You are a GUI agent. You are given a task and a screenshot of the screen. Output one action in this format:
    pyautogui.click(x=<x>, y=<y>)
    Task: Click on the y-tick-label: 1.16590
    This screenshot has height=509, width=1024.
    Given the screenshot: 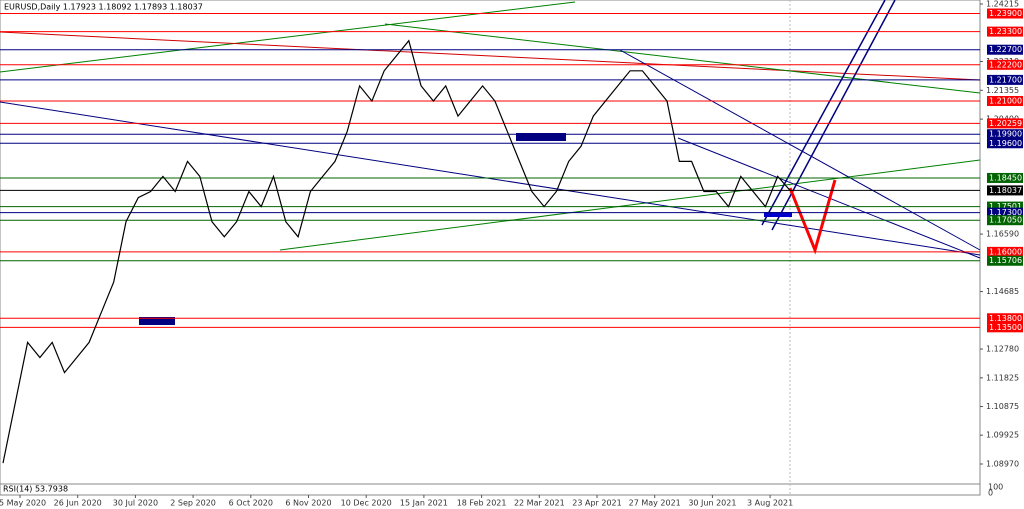 What is the action you would take?
    pyautogui.click(x=1002, y=234)
    